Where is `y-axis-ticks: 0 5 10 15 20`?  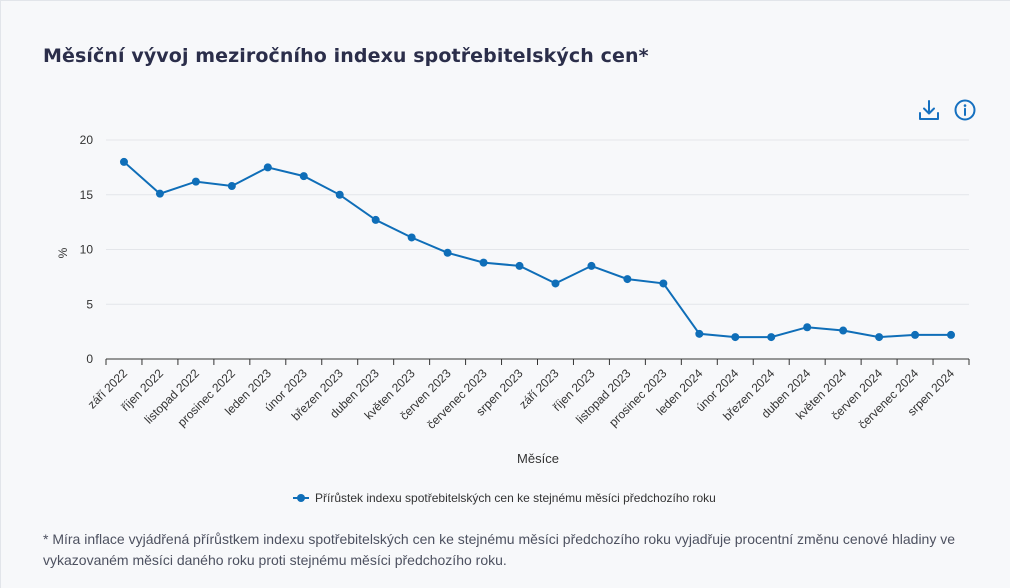 y-axis-ticks: 0 5 10 15 20 is located at coordinates (87, 249).